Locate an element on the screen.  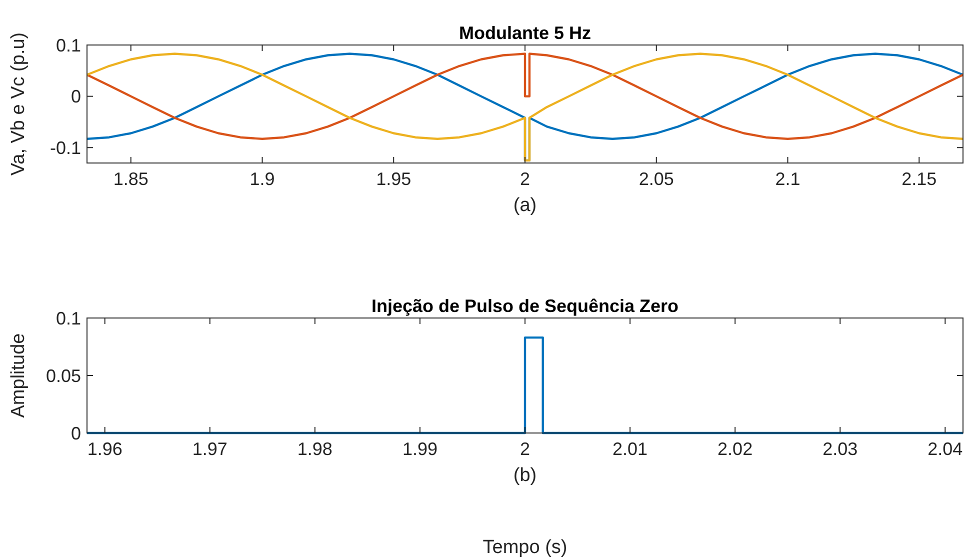
y-tick-label: 0.05 is located at coordinates (63, 376).